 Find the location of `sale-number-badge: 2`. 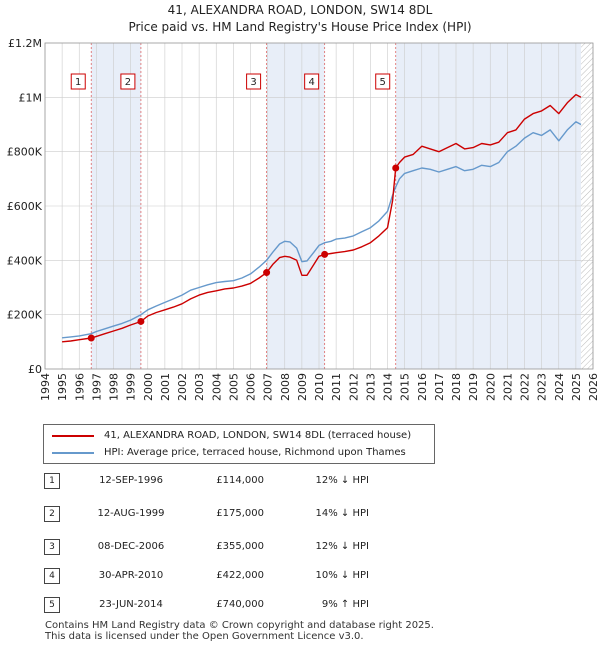

sale-number-badge: 2 is located at coordinates (52, 514).